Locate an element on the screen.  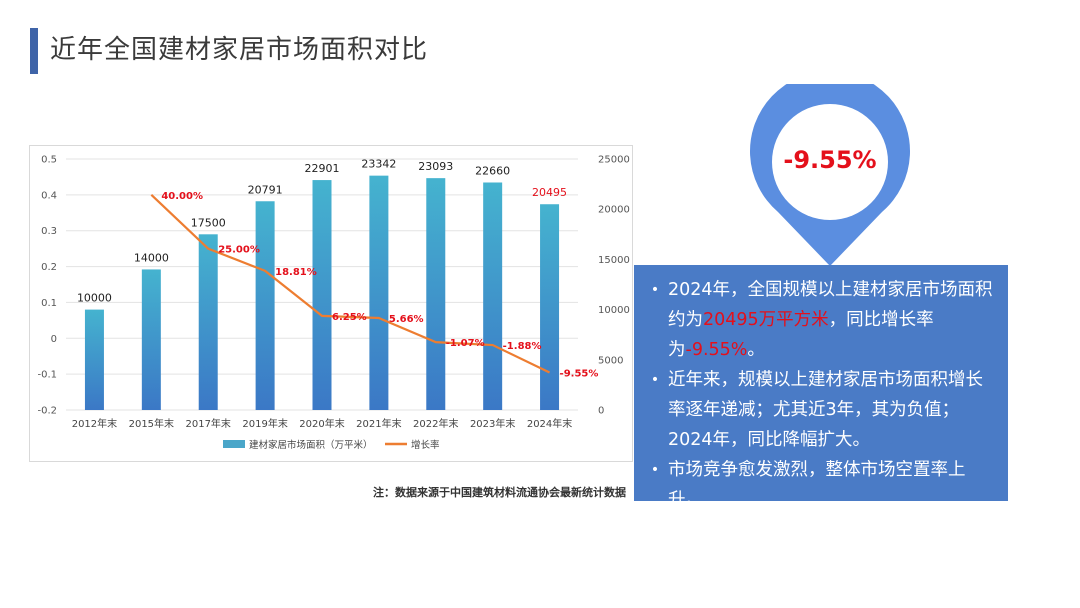
right-axis-tick-label: 0 is located at coordinates (601, 411).